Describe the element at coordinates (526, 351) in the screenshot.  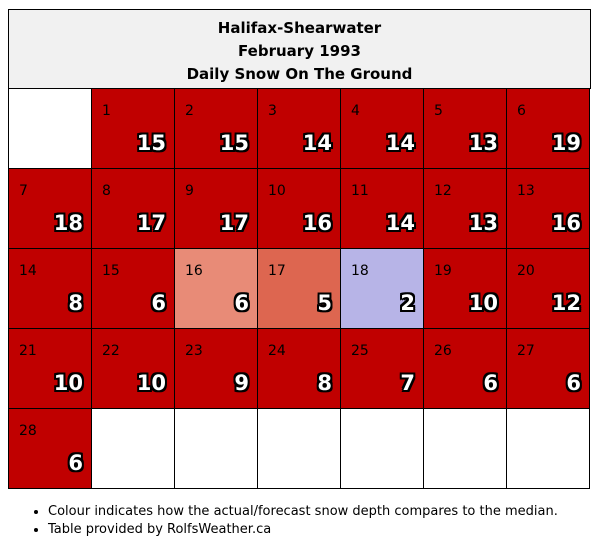
I see `day-number: 27` at that location.